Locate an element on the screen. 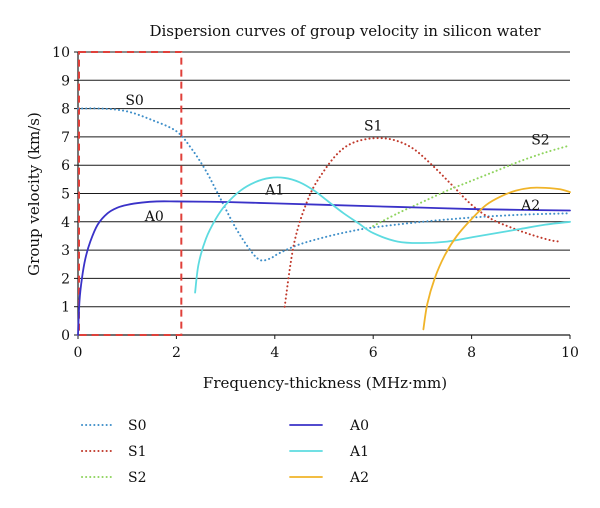 This screenshot has width=600, height=508. series-a2-line is located at coordinates (496, 258).